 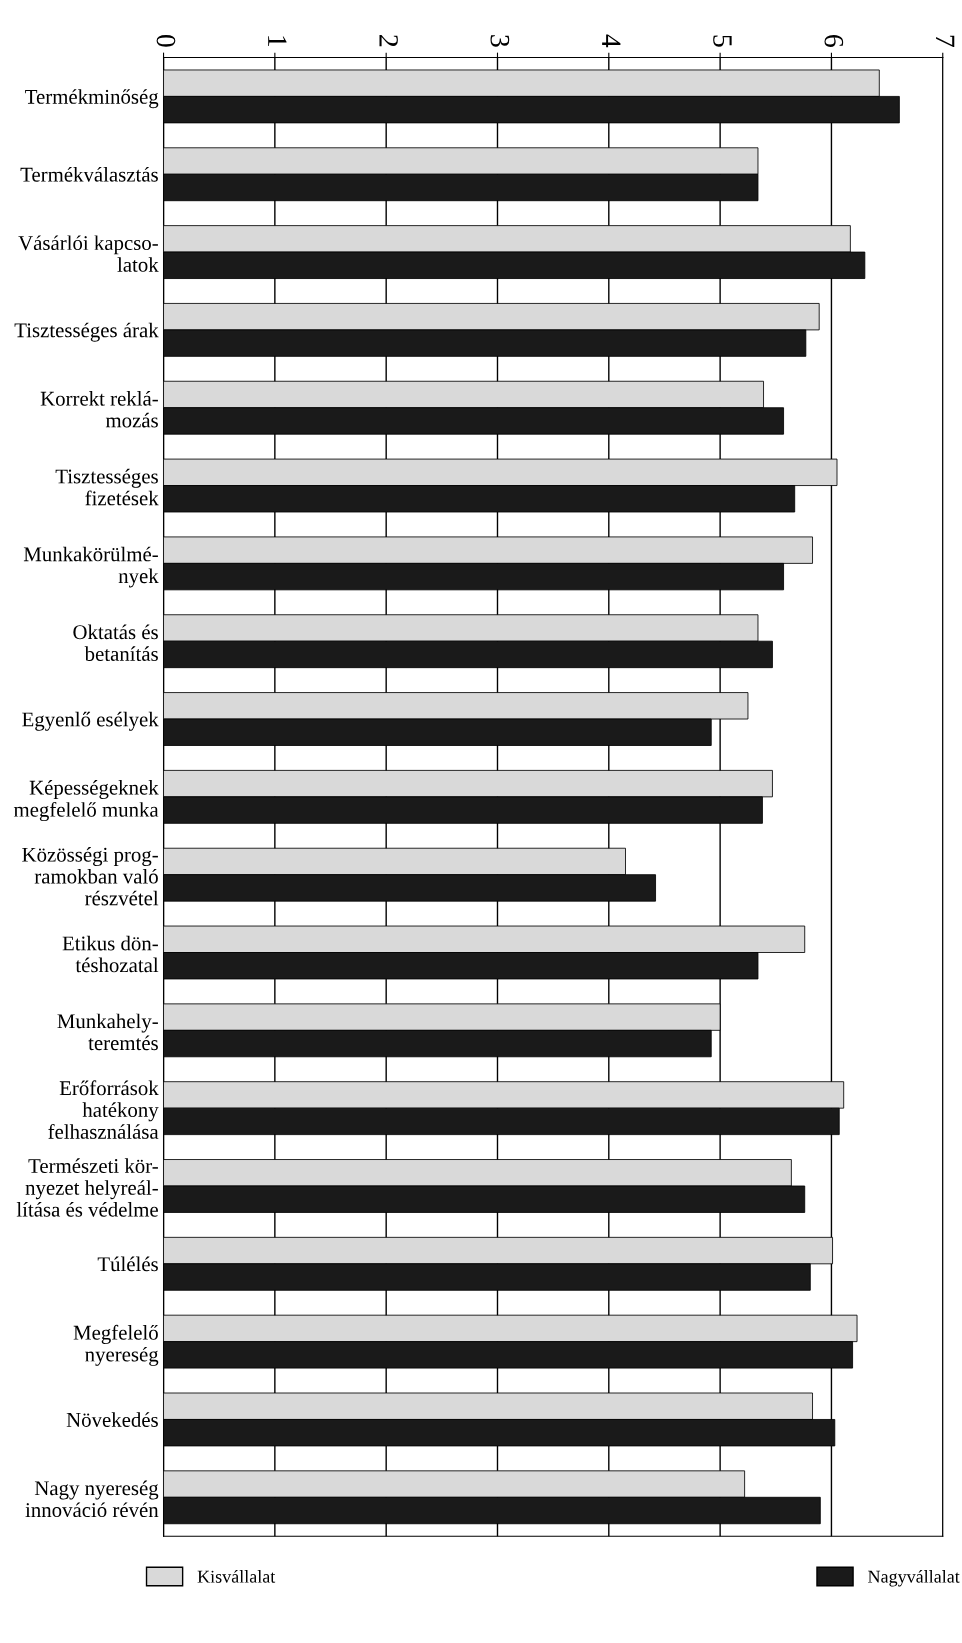 I want to click on y-tick-label: Megfelelő nyereség, so click(x=116, y=1345).